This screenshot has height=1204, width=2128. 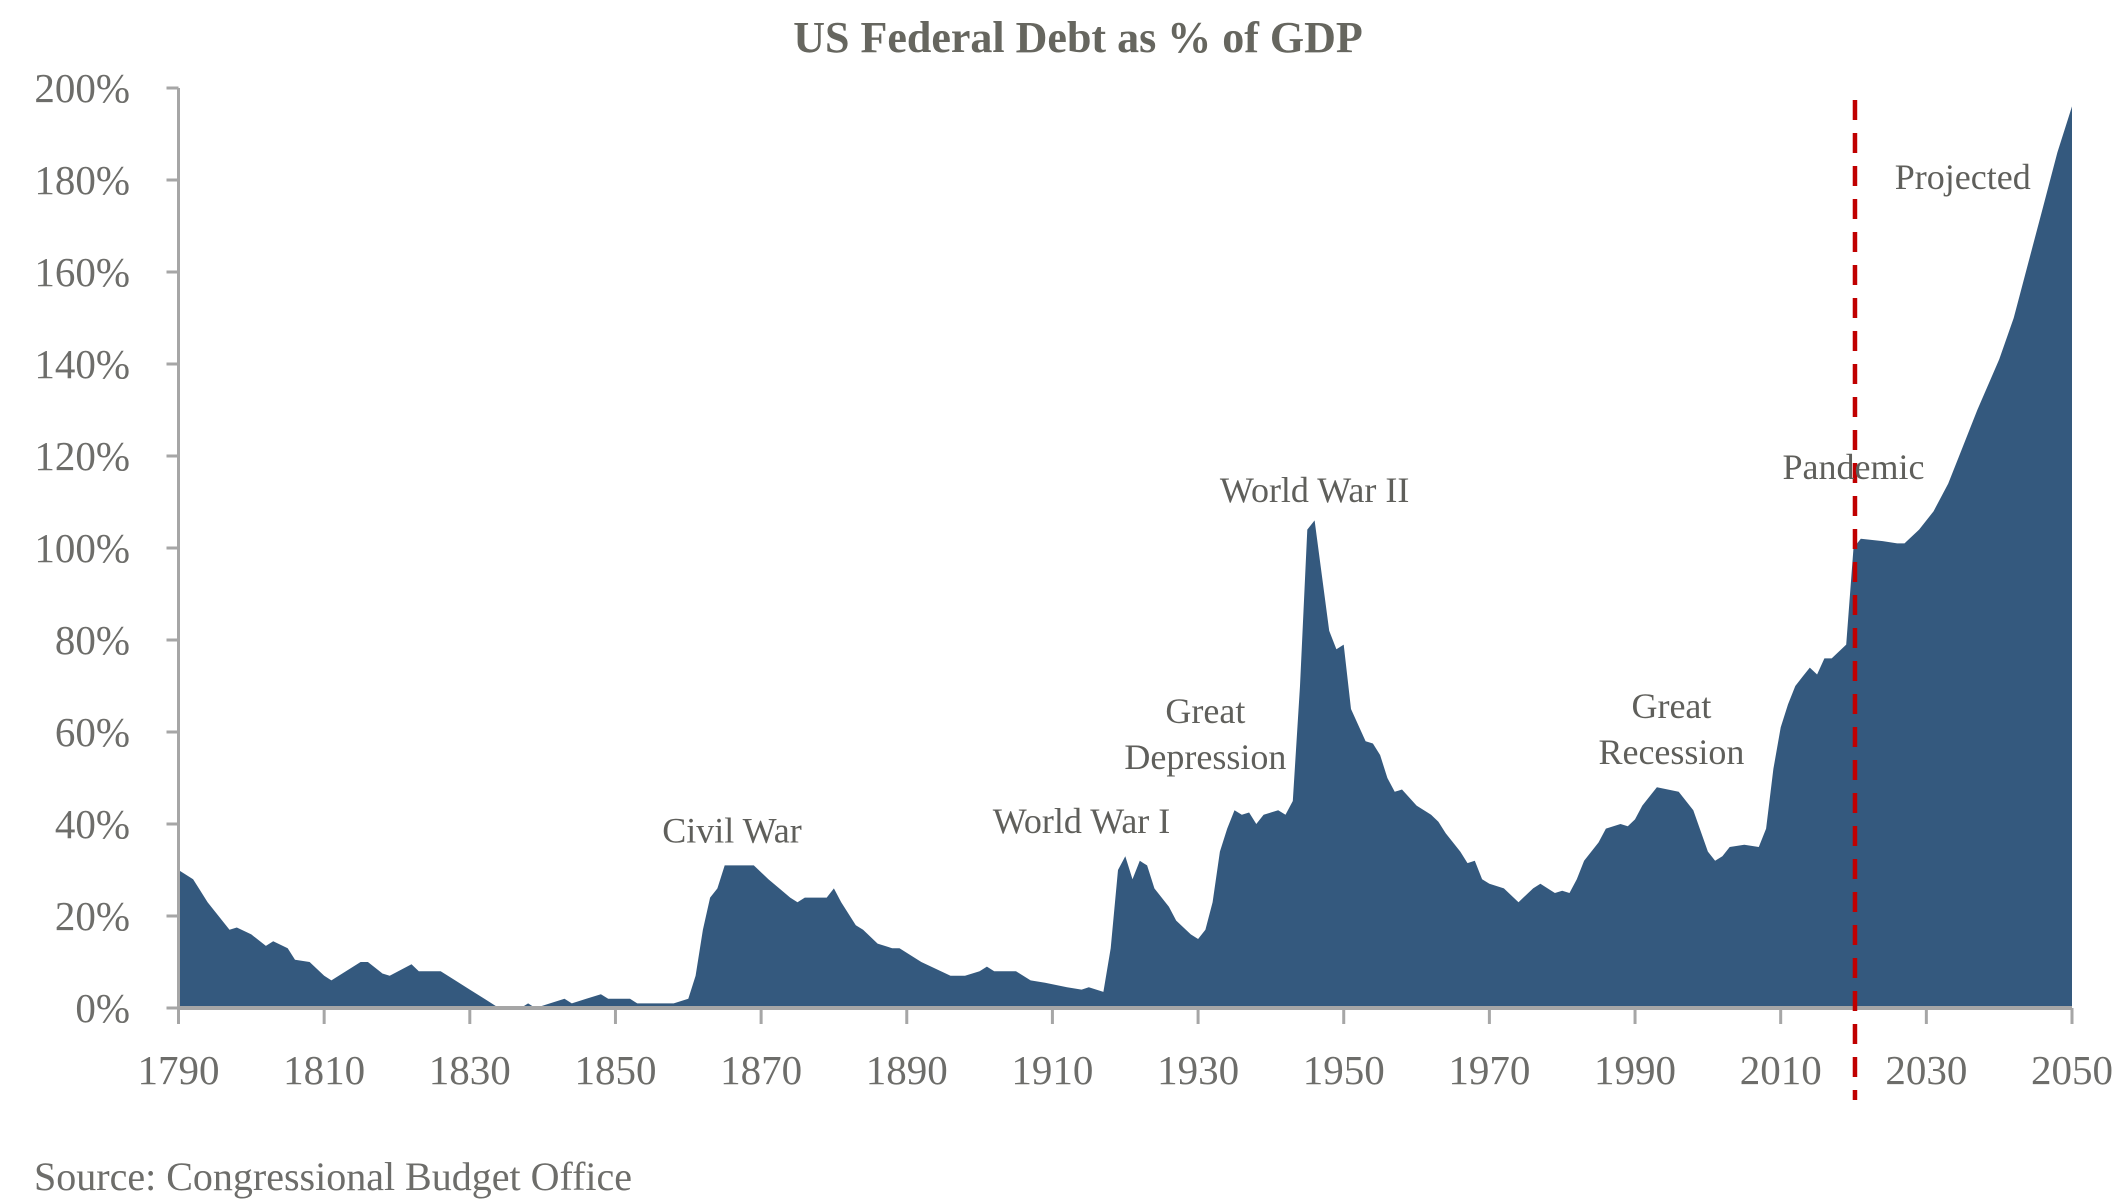 I want to click on chart-title: US Federal Debt as % of GDP, so click(x=1078, y=37).